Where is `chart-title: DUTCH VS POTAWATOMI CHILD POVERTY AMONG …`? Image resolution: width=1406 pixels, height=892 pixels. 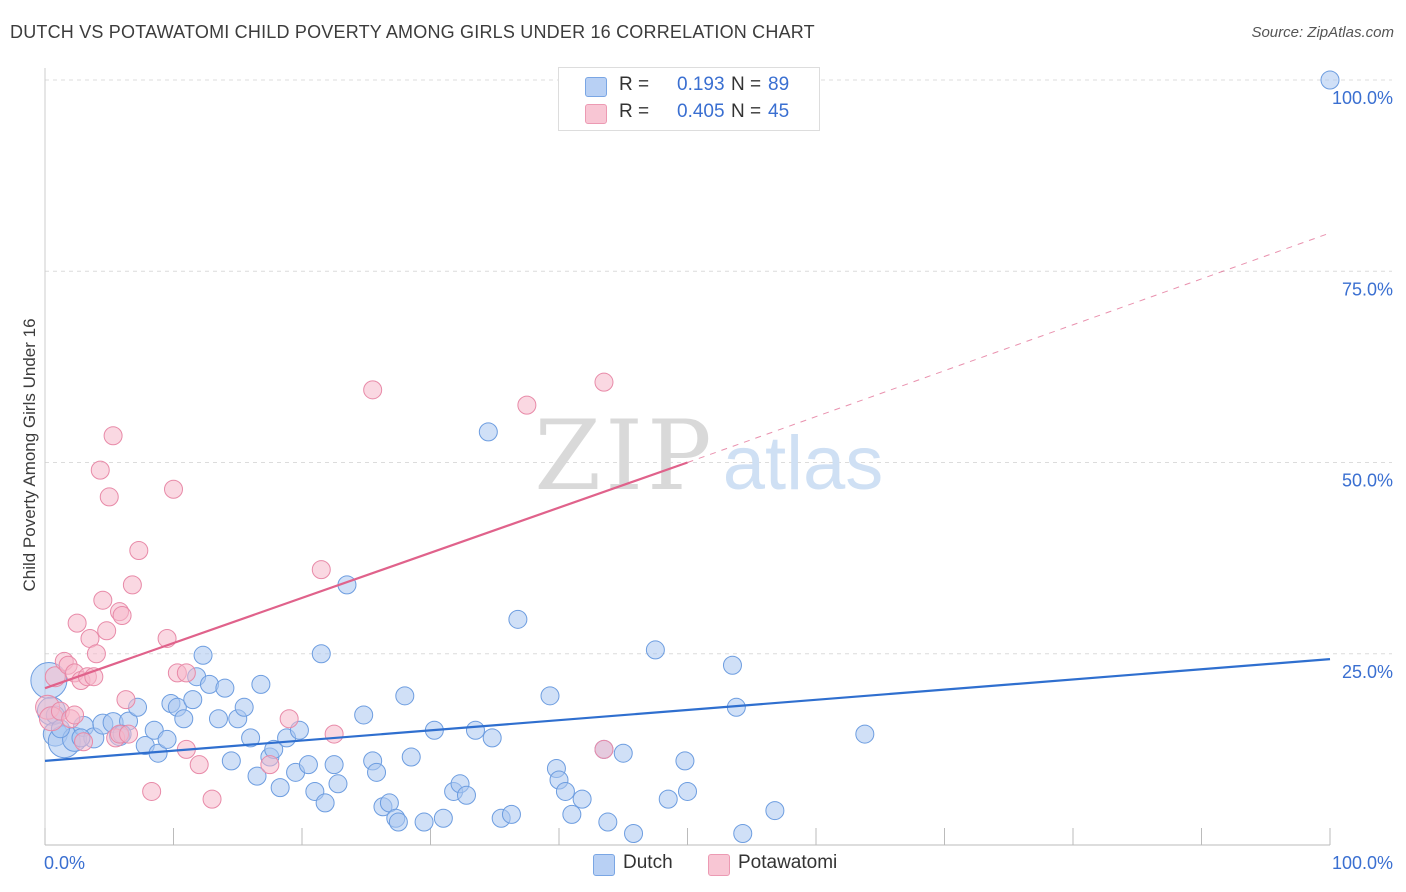
chart-title: DUTCH VS POTAWATOMI CHILD POVERTY AMONG … is located at coordinates (412, 32).